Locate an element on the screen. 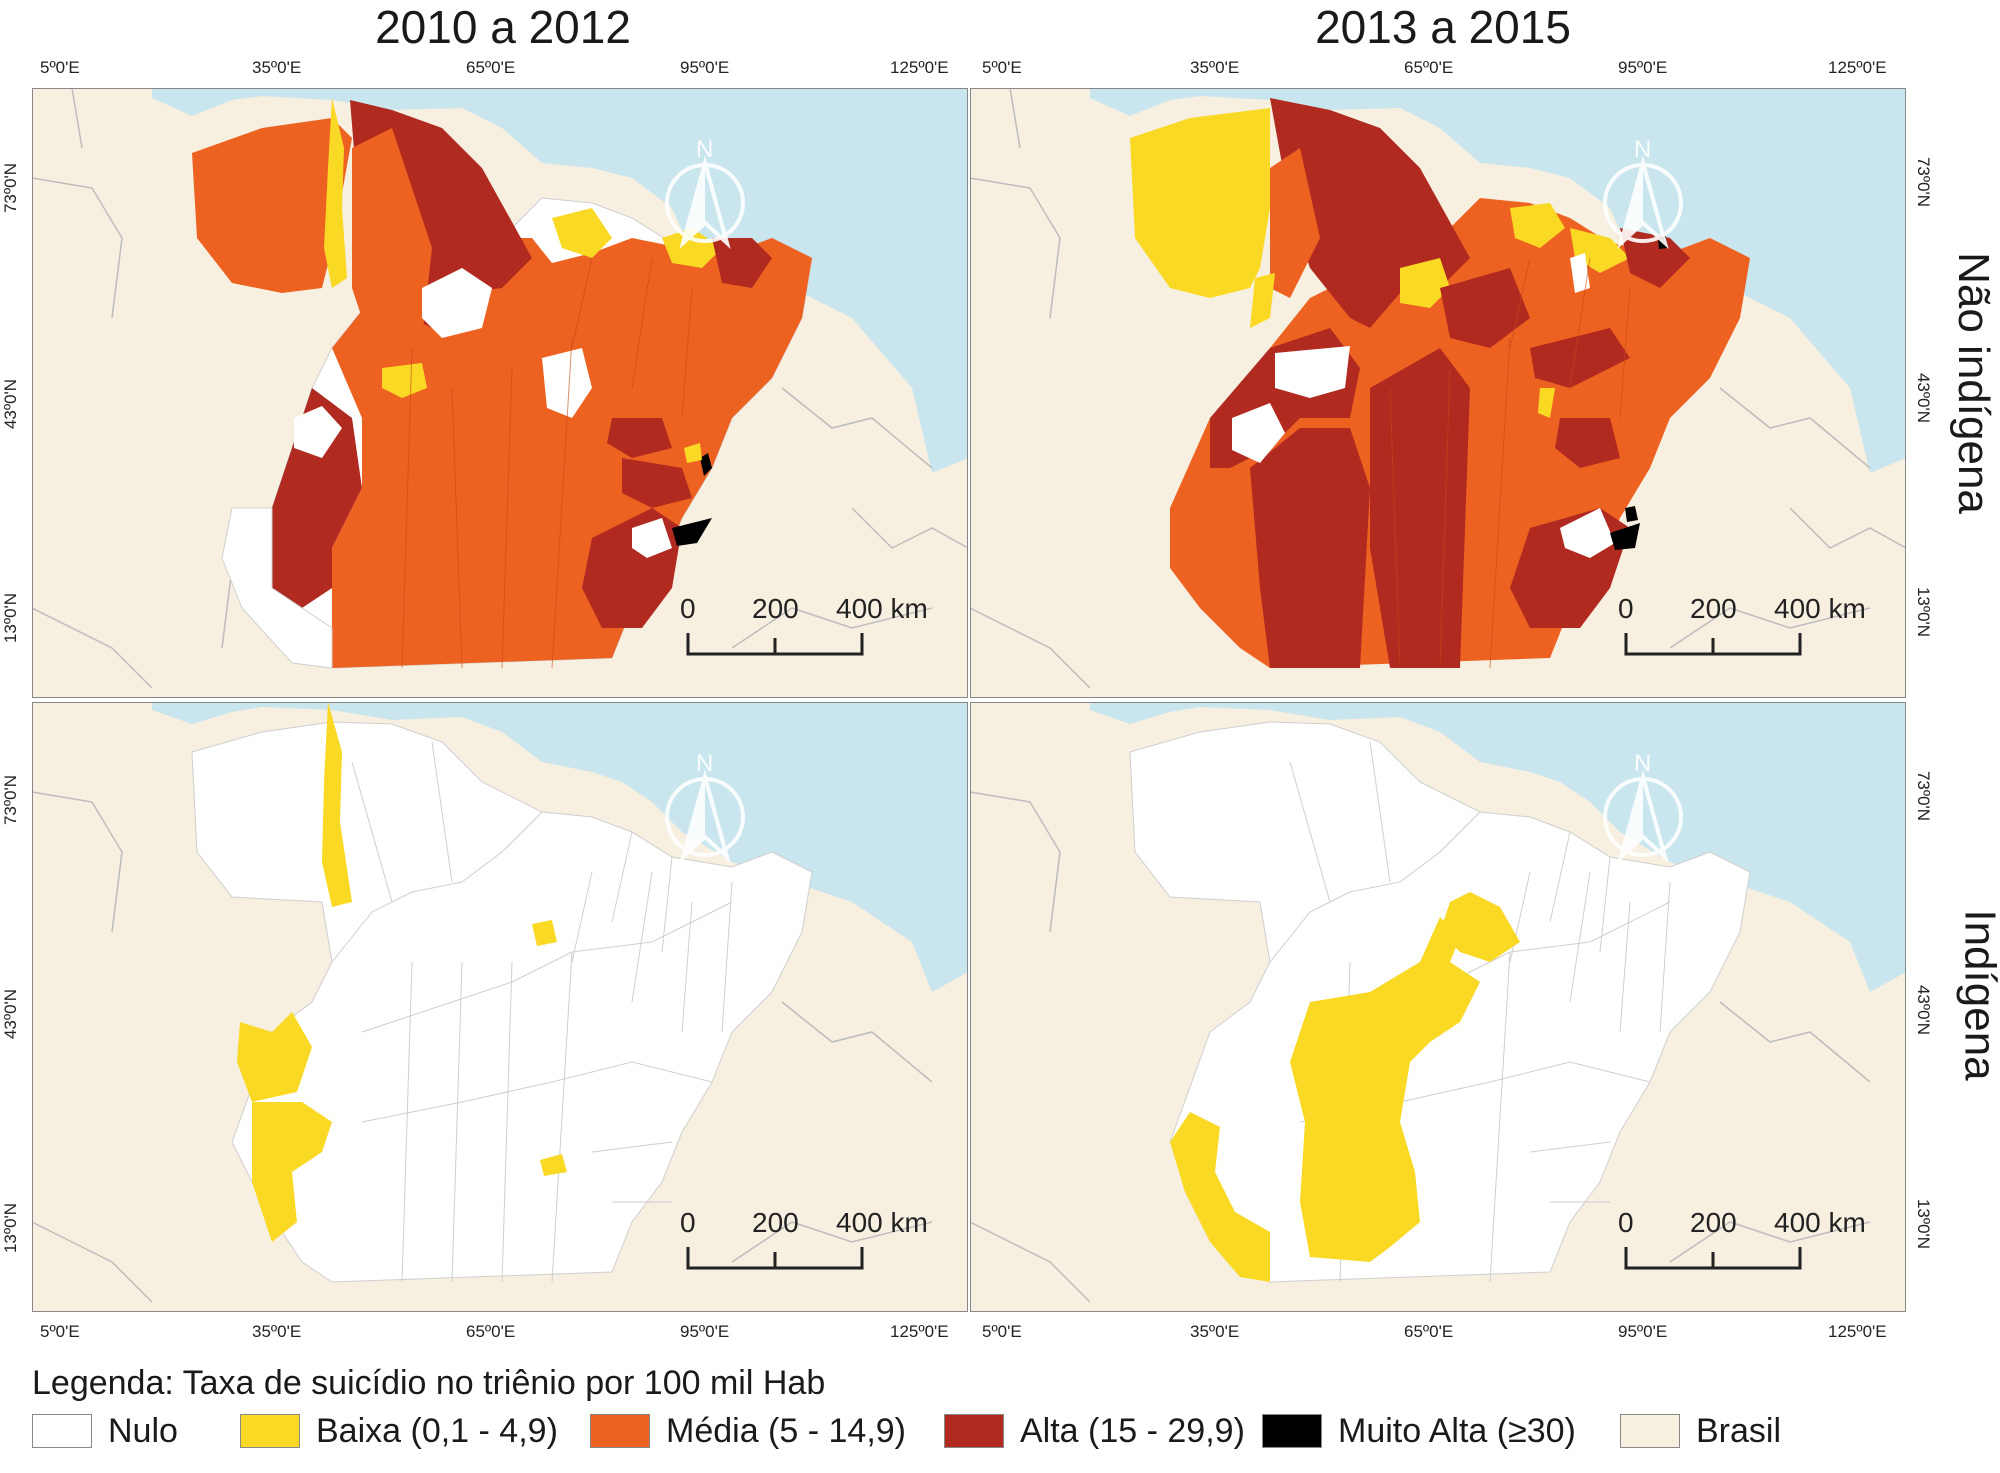 This screenshot has height=1473, width=2000. region-media-center is located at coordinates (392, 238).